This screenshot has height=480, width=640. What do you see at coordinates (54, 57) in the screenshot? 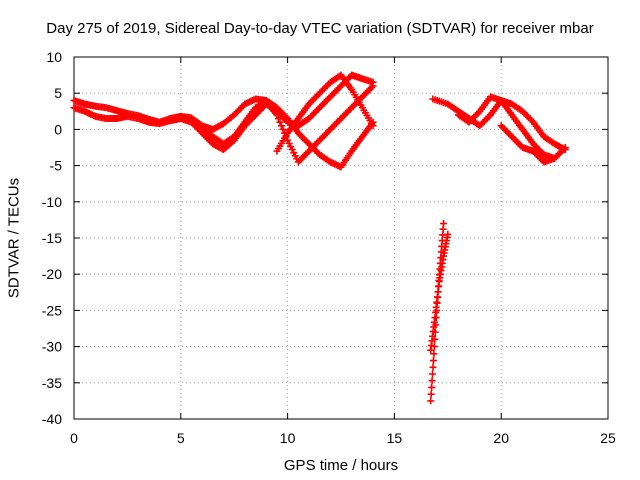
I see `y-tick-label: 10` at bounding box center [54, 57].